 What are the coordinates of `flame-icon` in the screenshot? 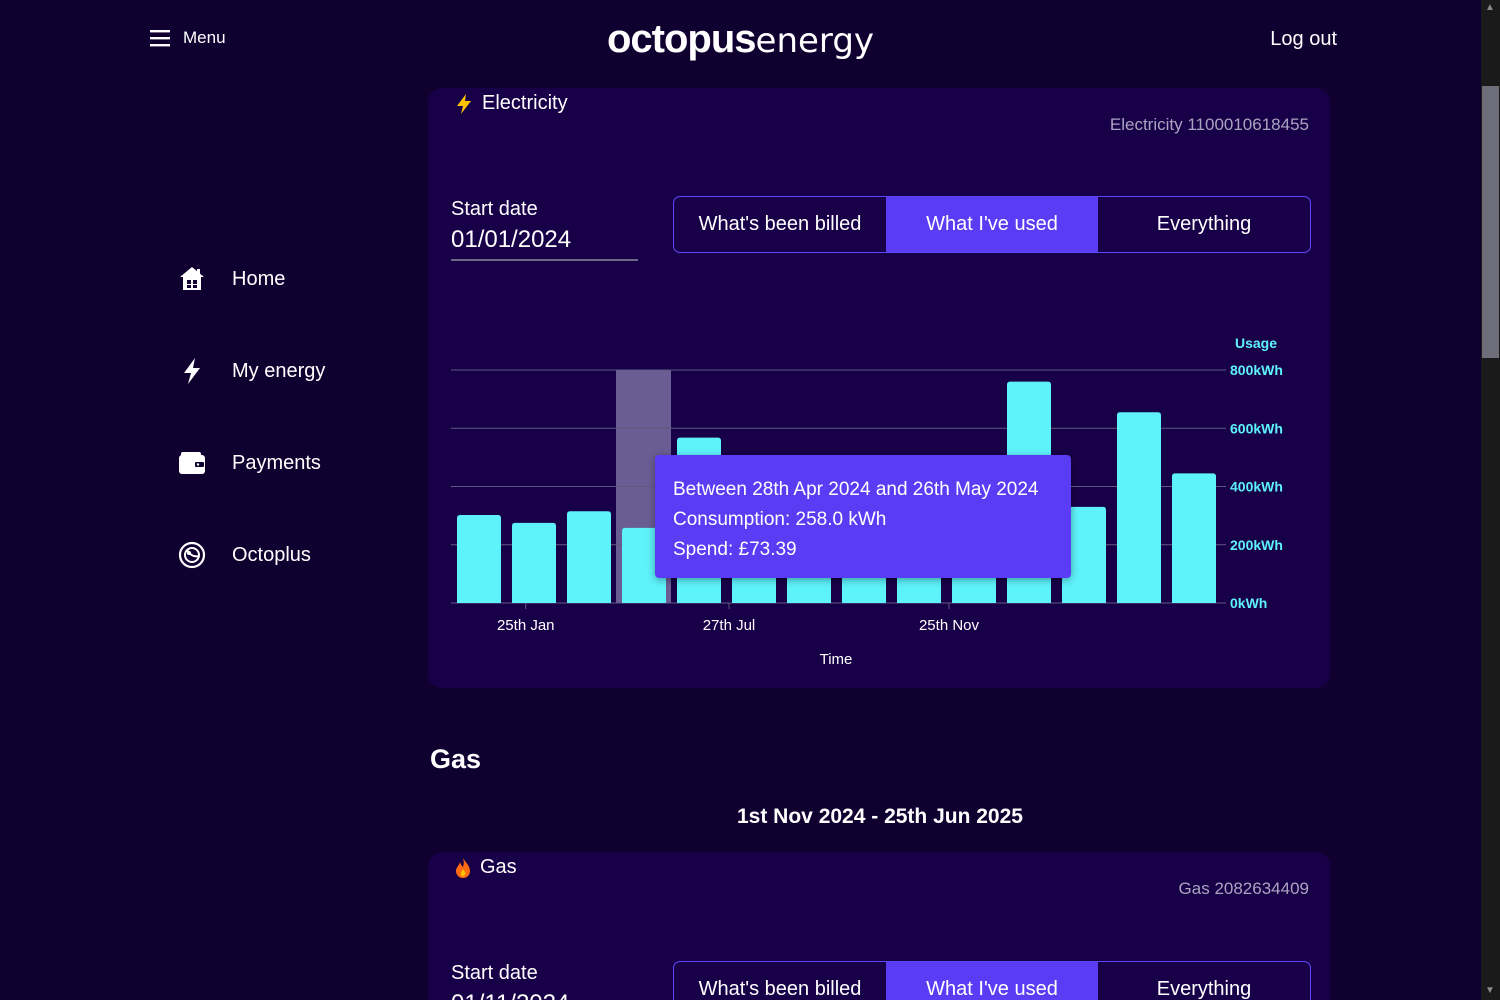 It's located at (463, 867).